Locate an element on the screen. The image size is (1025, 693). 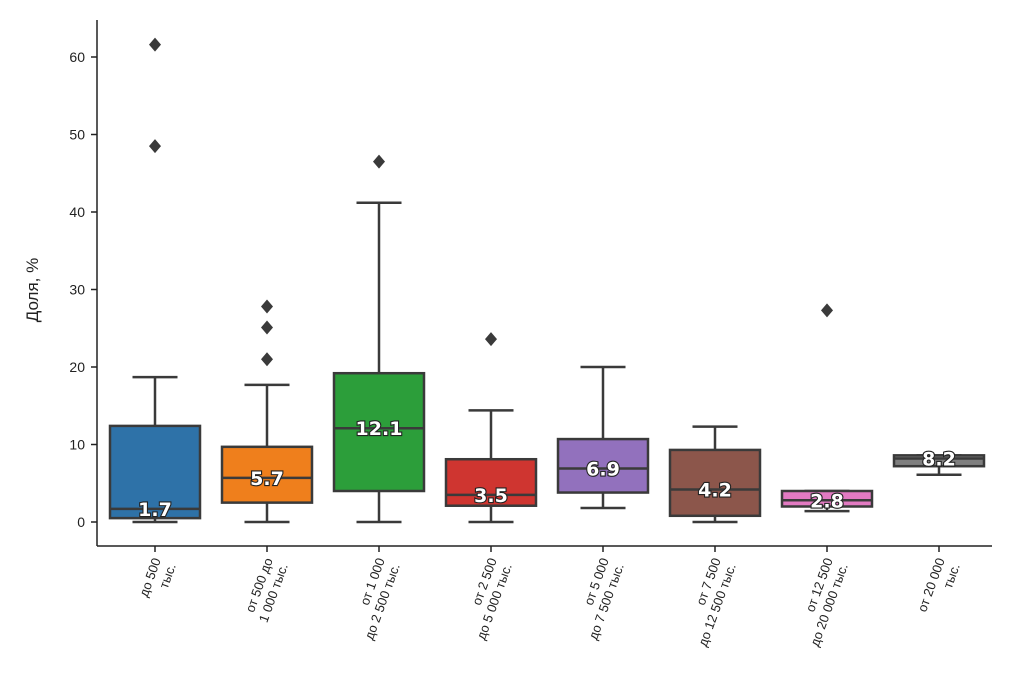
x-tick-label: от 500 до1 000 тыс. is located at coordinates (266, 590).